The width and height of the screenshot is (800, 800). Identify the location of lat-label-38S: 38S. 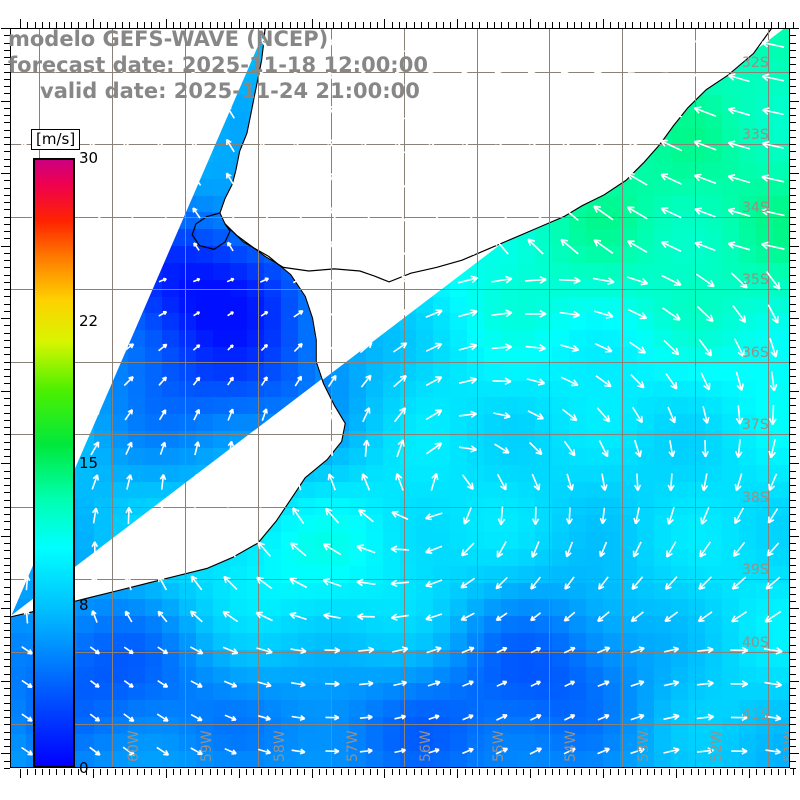
(755, 498).